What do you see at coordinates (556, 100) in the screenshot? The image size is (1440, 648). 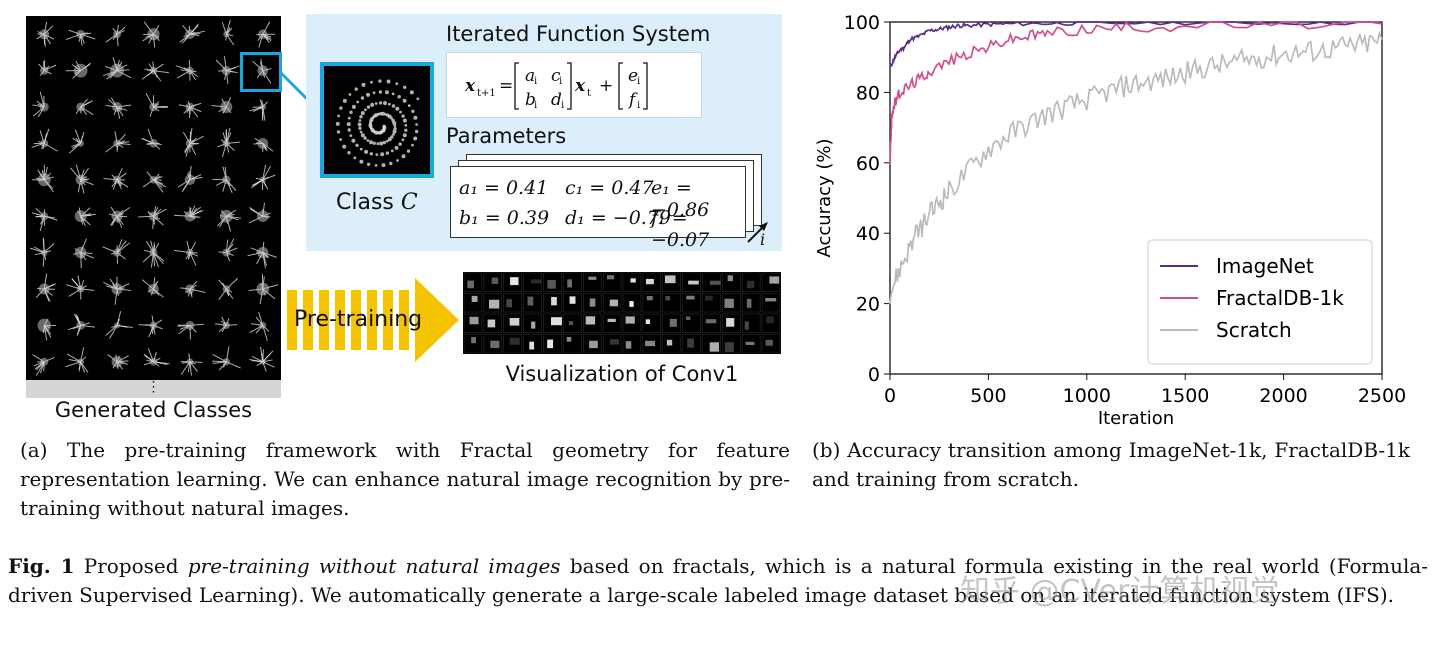 I see `svg-text: d` at bounding box center [556, 100].